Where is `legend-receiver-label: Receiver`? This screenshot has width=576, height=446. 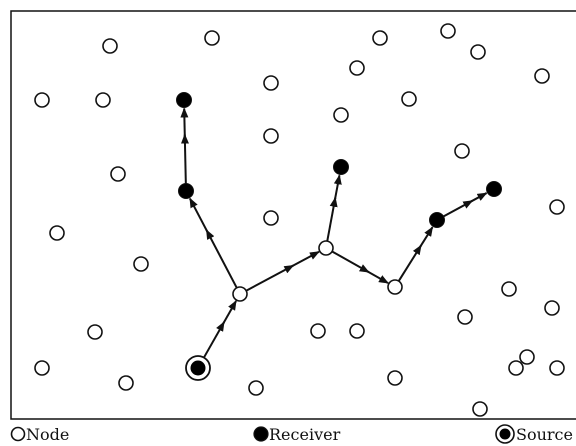 legend-receiver-label: Receiver is located at coordinates (305, 434).